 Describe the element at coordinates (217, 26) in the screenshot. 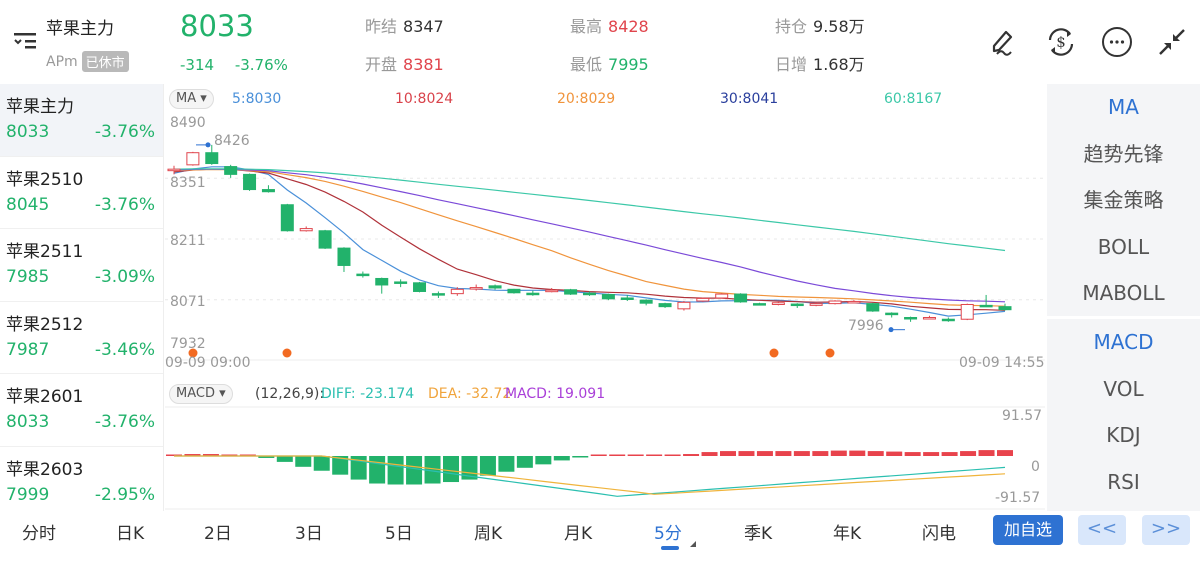

I see `last-price: 8033` at that location.